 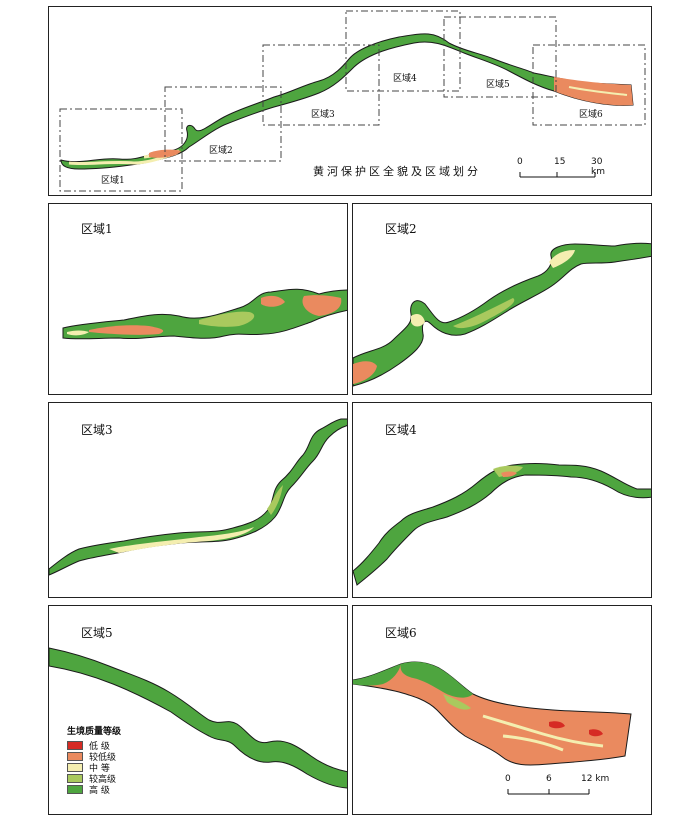 What do you see at coordinates (75, 778) in the screenshot?
I see `legend-swatch-midhigh` at bounding box center [75, 778].